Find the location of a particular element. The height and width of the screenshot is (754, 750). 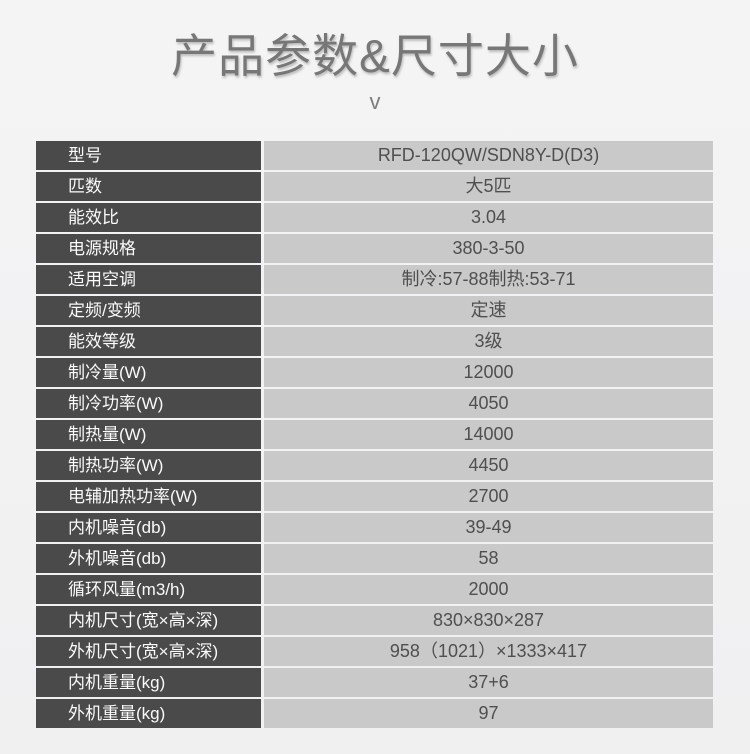

table-row: 电辅加热功率(W) 2700 is located at coordinates (374, 496).